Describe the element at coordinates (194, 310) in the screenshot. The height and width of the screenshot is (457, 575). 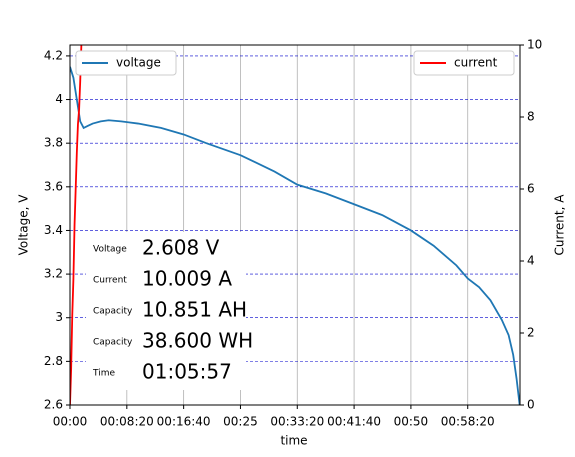
I see `readout-value: 10.851 AH` at that location.